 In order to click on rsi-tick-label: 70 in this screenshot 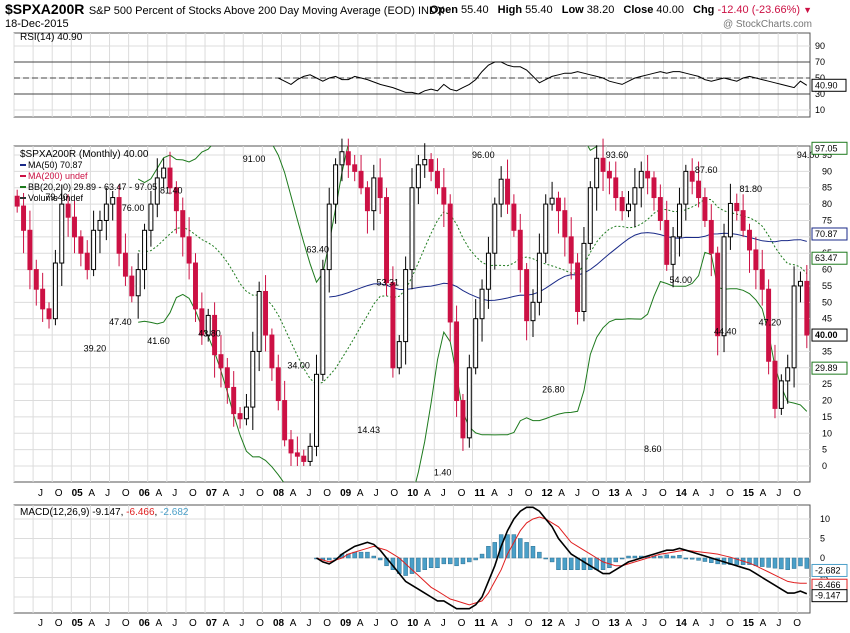, I will do `click(820, 62)`.